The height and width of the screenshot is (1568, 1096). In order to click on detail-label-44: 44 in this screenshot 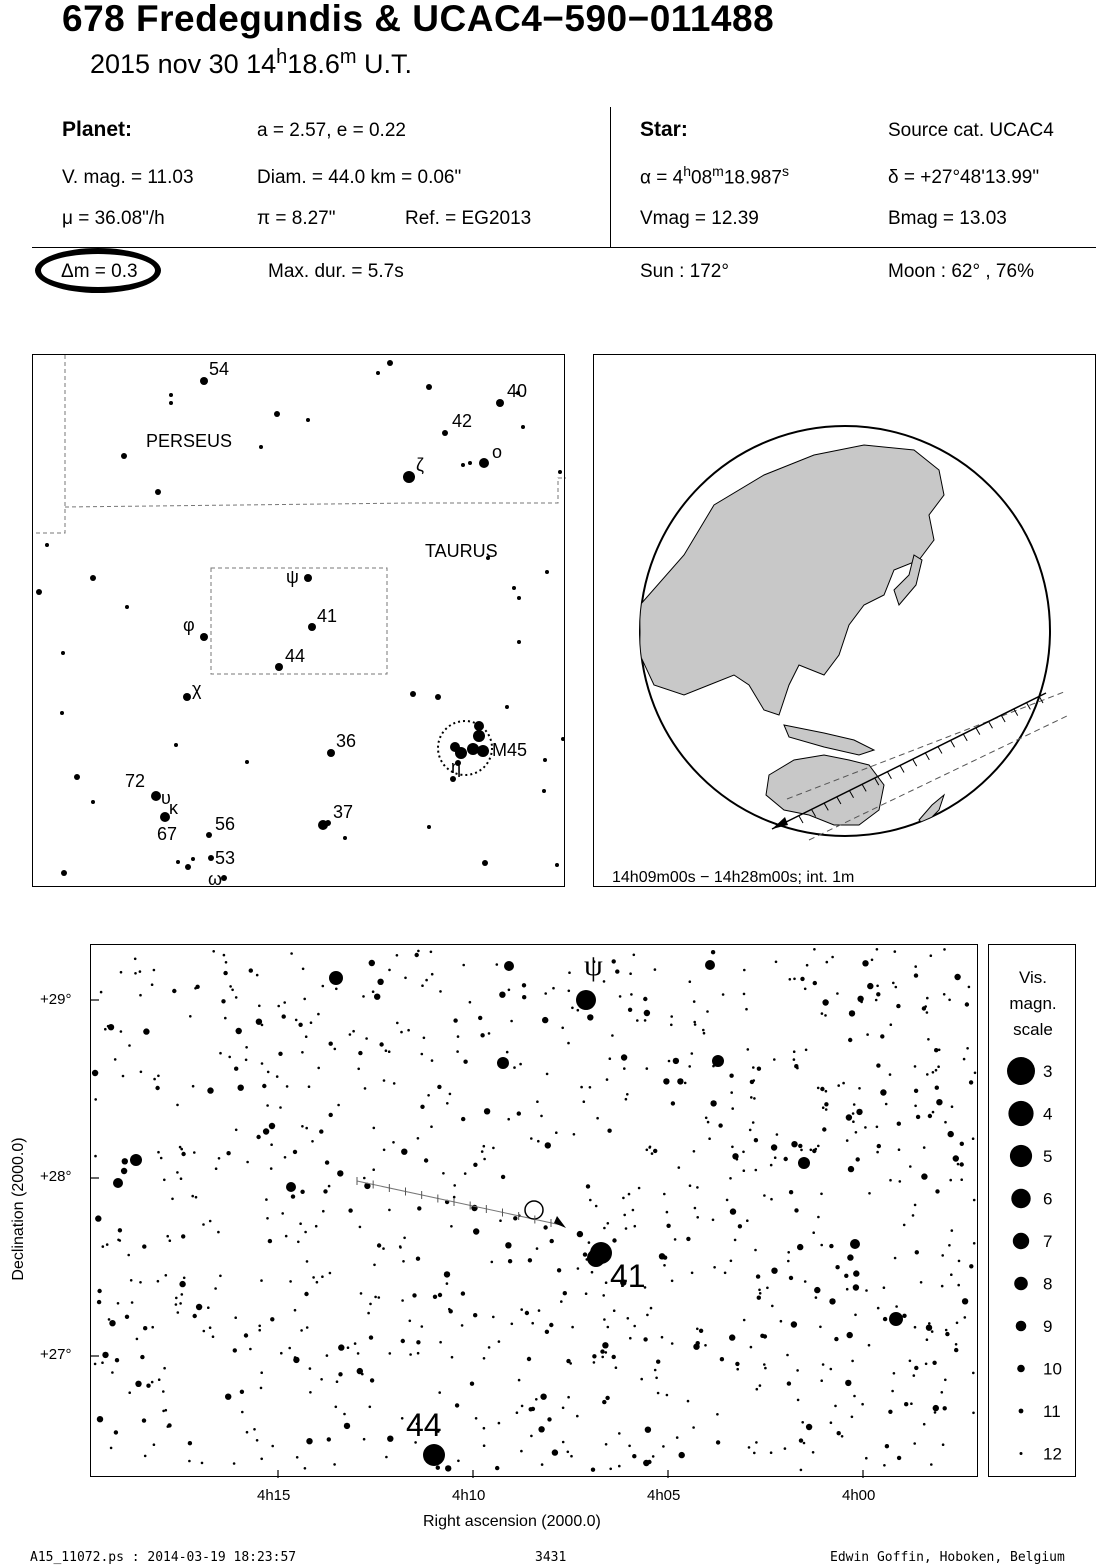, I will do `click(424, 1425)`.